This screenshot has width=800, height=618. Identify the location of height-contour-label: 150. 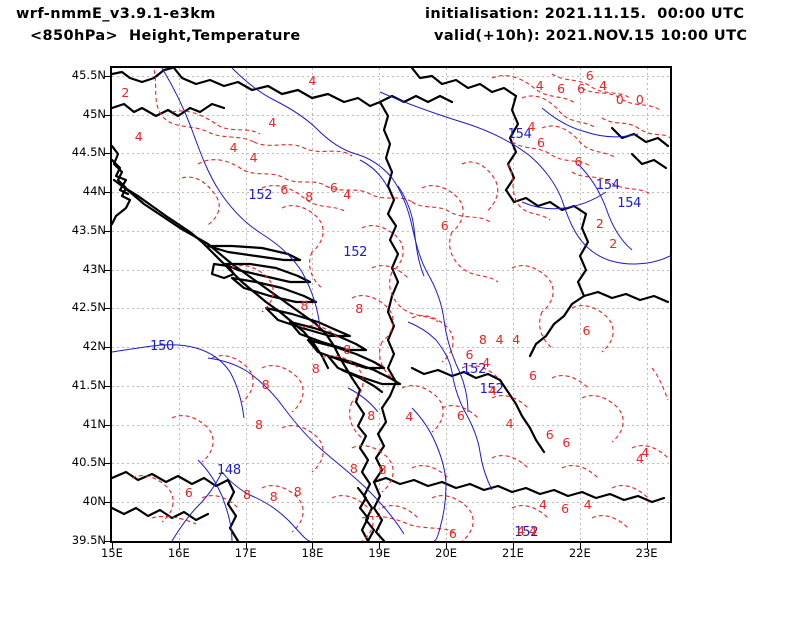
(162, 347).